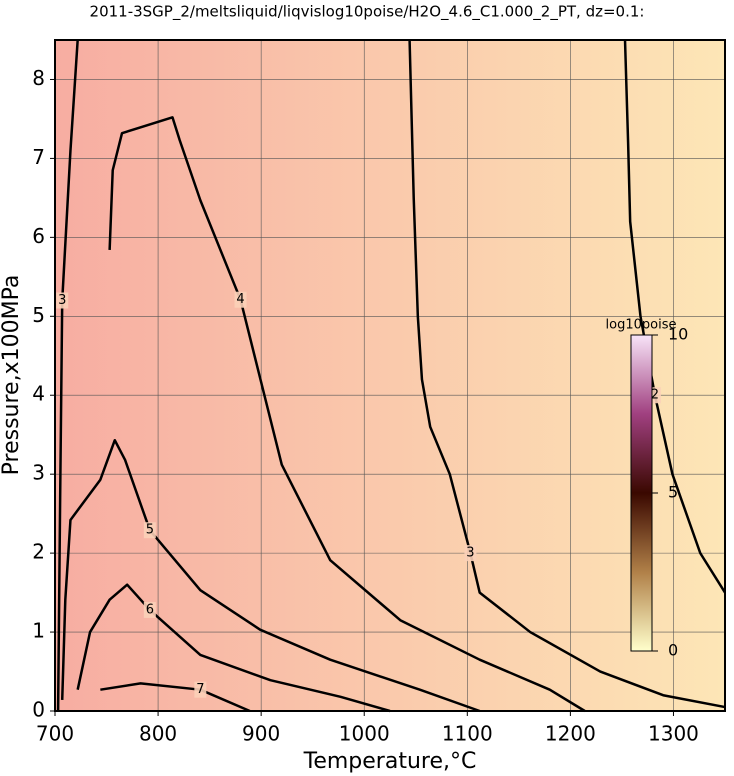 Image resolution: width=734 pixels, height=776 pixels. I want to click on contour-label: 7, so click(200, 689).